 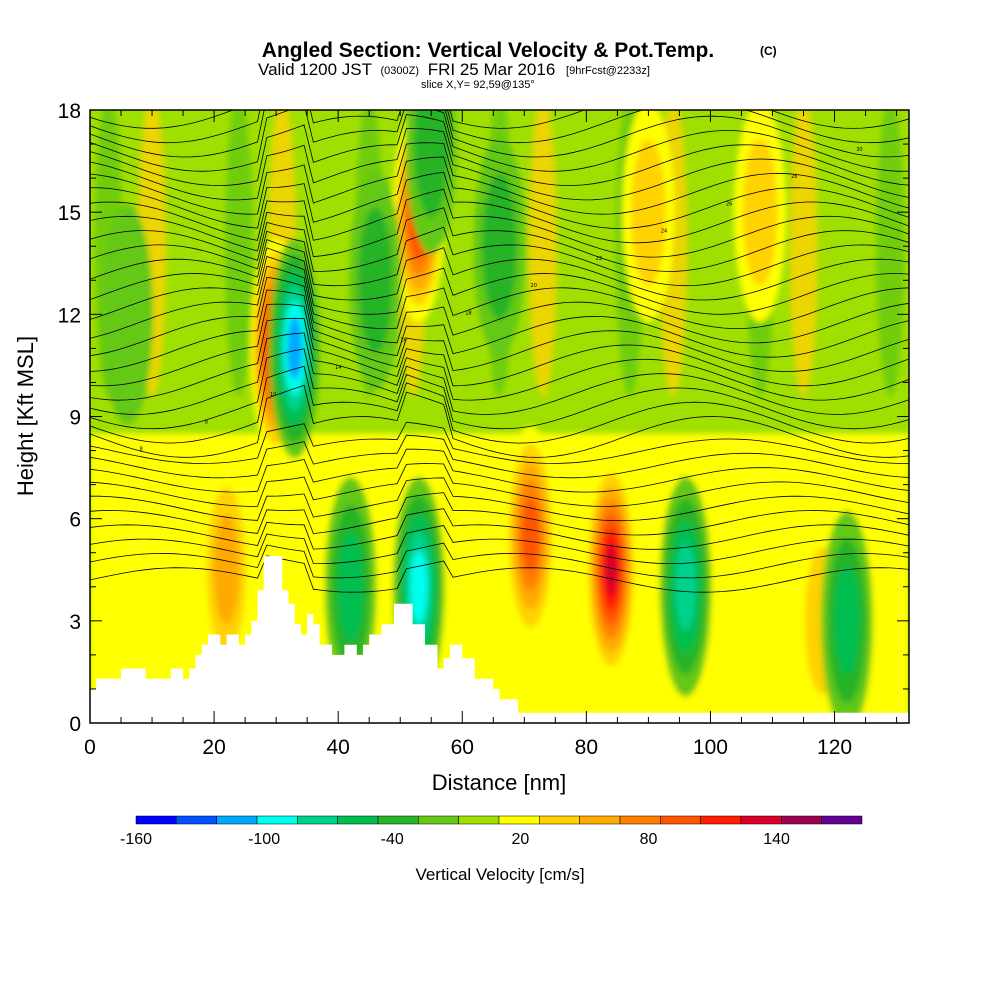 I want to click on contour-label: 10, so click(x=273, y=395).